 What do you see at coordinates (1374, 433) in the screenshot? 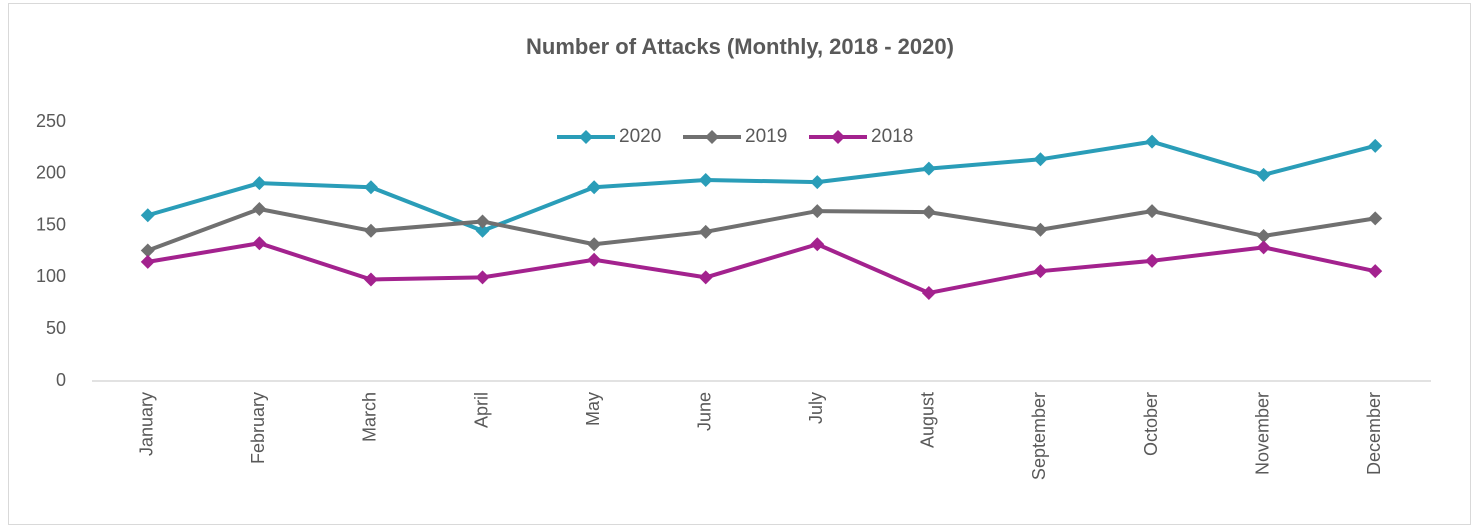
I see `x-tick-label: December` at bounding box center [1374, 433].